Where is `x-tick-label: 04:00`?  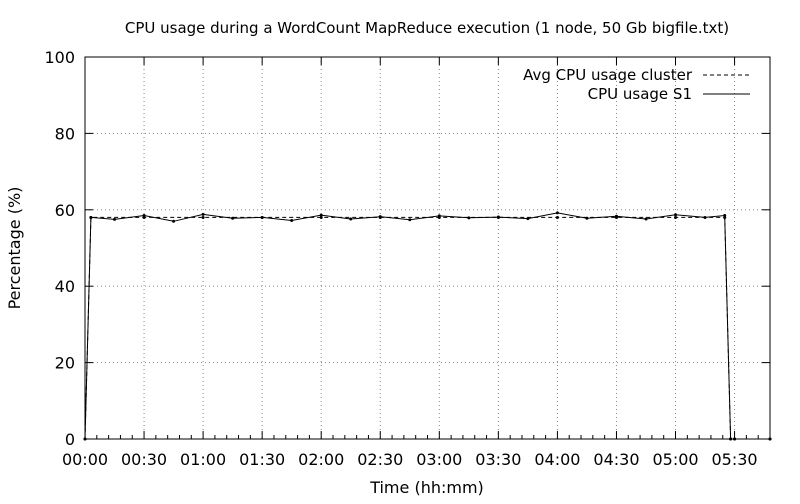
x-tick-label: 04:00 is located at coordinates (557, 459).